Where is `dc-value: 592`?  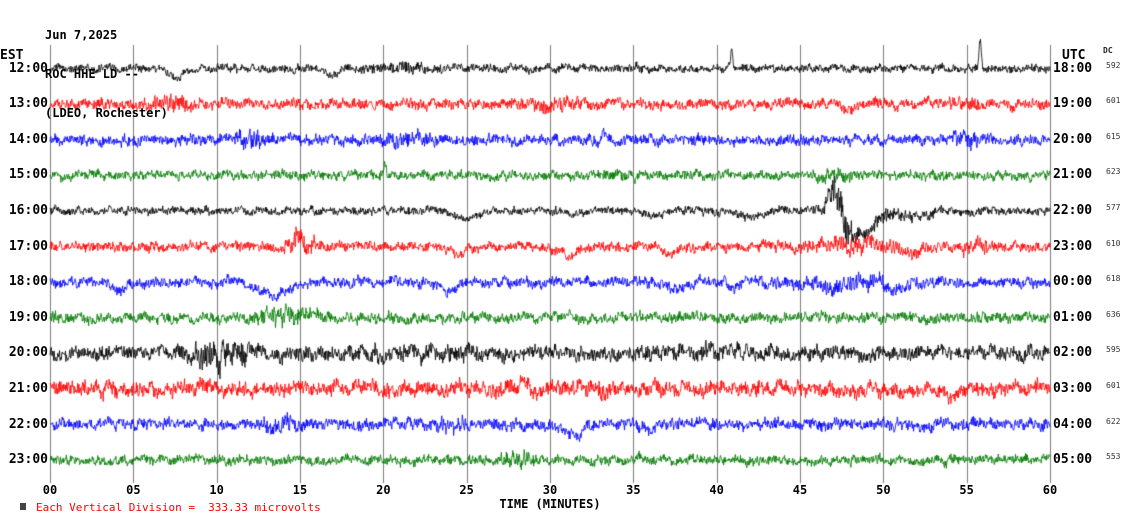
dc-value: 592 is located at coordinates (1113, 65).